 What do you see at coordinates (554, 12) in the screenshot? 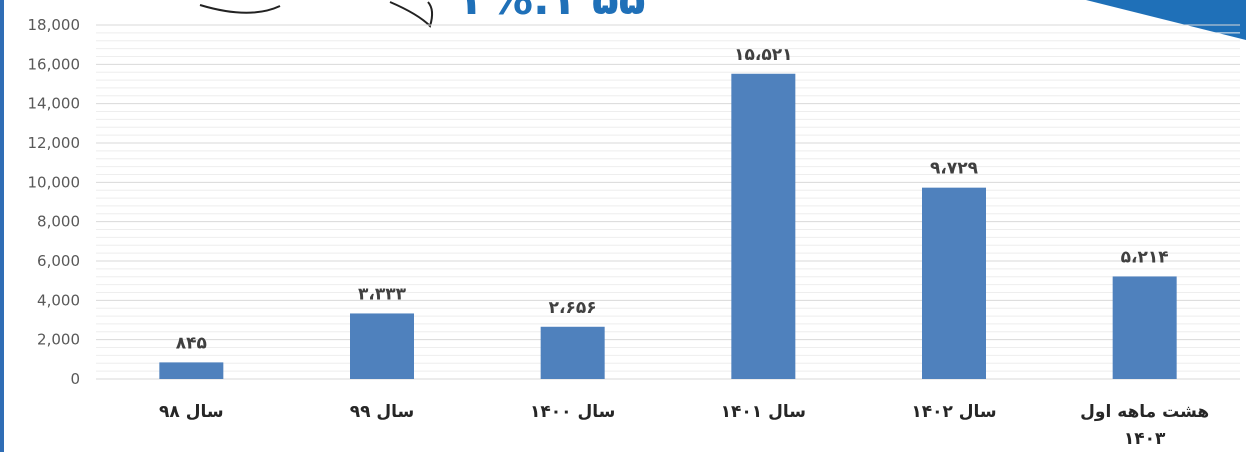
I see `headline-text: ۲%.۱ ۵۵` at bounding box center [554, 12].